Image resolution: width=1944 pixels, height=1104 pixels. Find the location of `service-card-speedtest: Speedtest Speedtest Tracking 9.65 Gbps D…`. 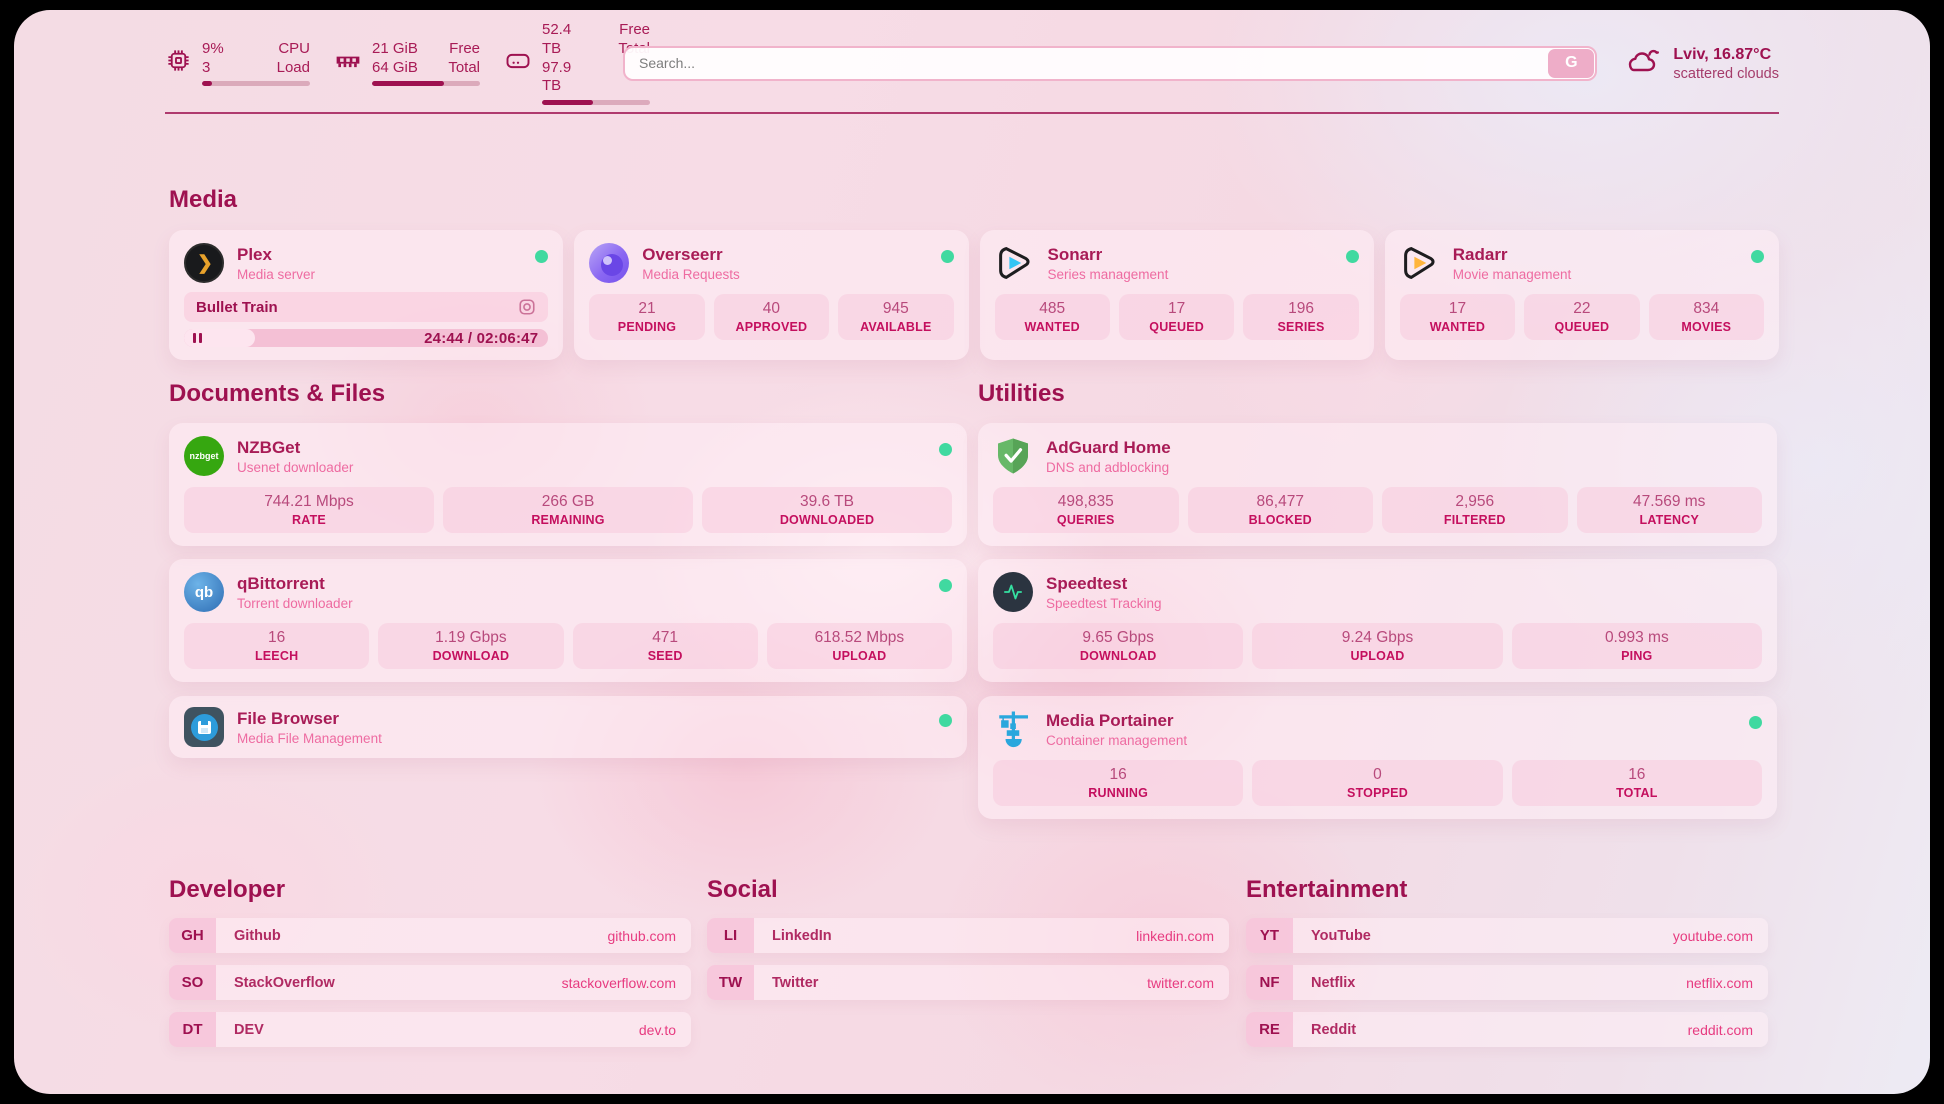

service-card-speedtest: Speedtest Speedtest Tracking 9.65 Gbps D… is located at coordinates (1377, 620).